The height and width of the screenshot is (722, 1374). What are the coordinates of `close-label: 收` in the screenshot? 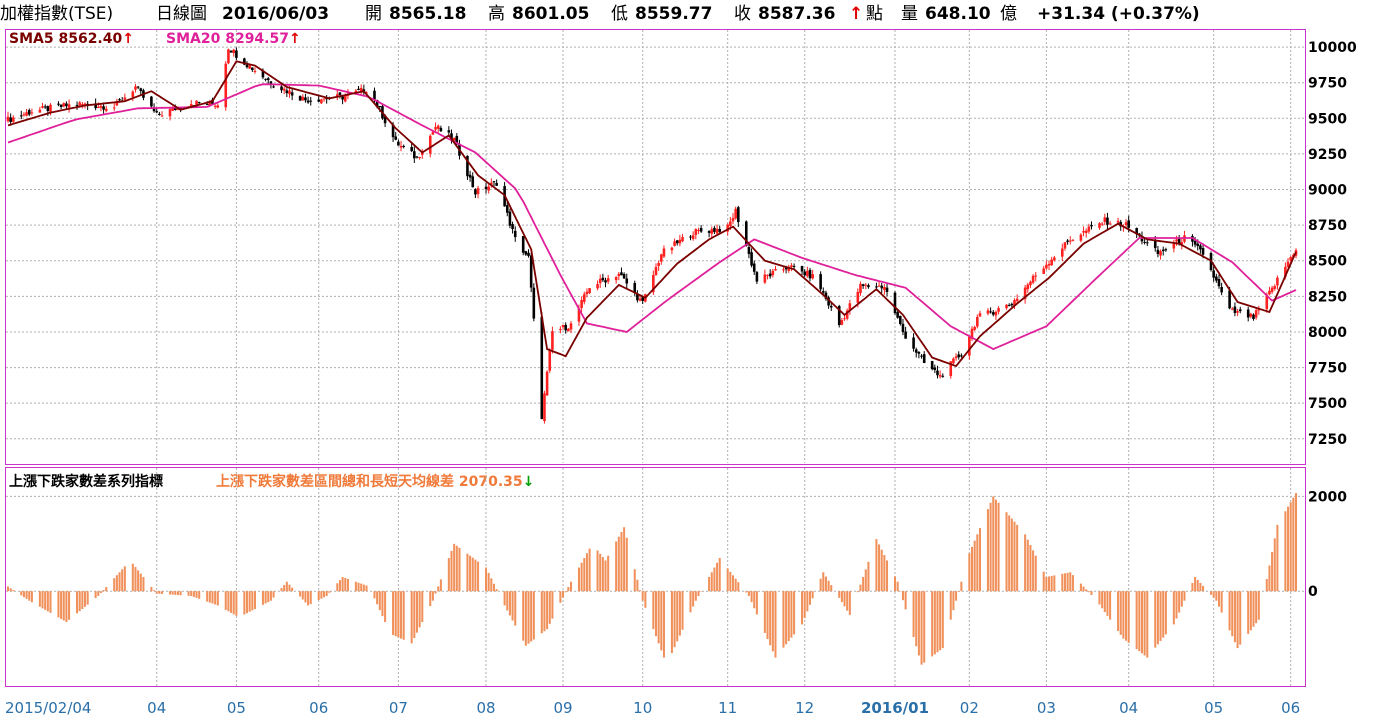 It's located at (742, 14).